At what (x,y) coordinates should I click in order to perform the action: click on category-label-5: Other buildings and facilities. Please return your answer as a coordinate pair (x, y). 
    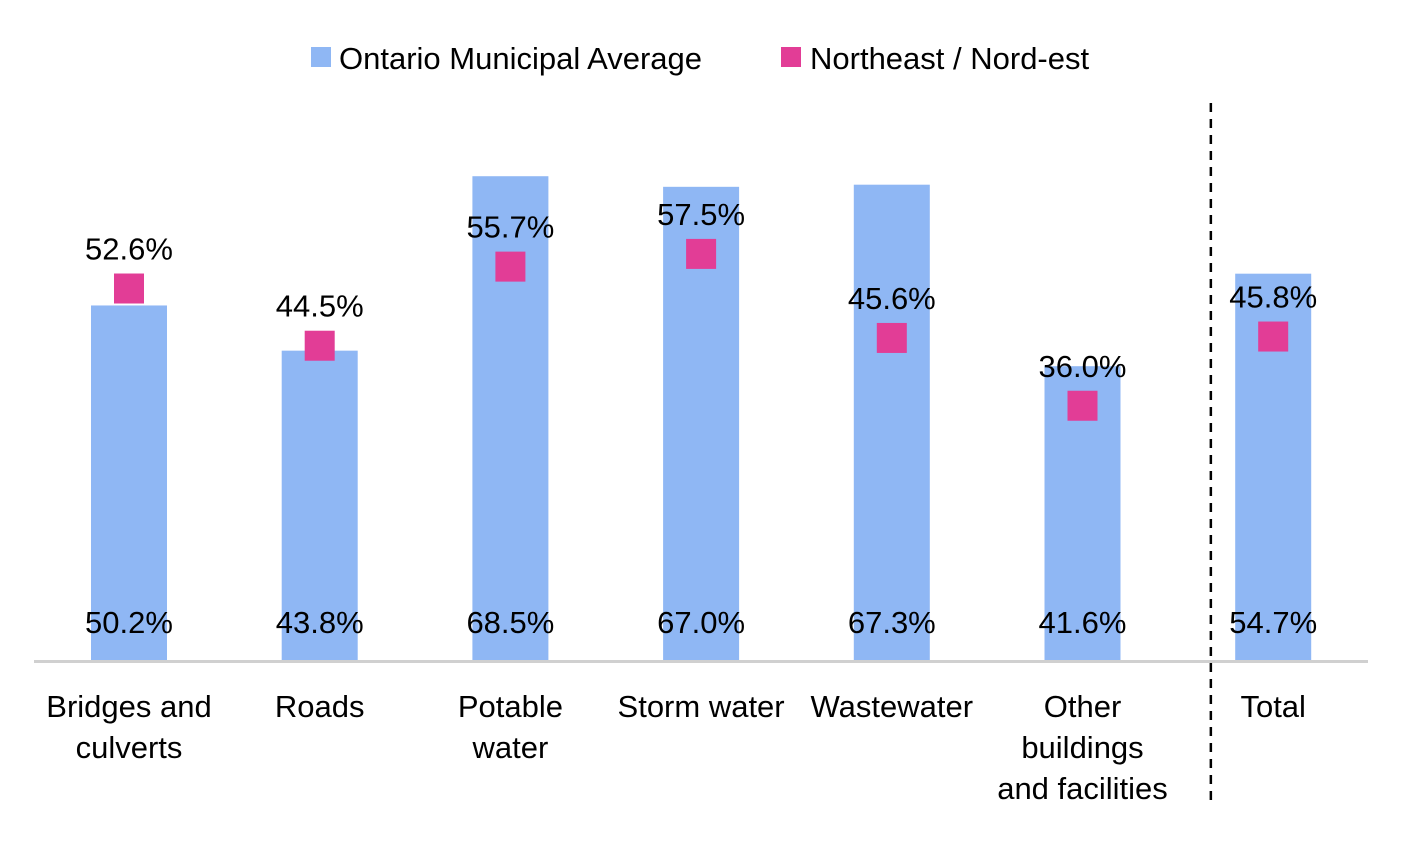
    Looking at the image, I should click on (1082, 747).